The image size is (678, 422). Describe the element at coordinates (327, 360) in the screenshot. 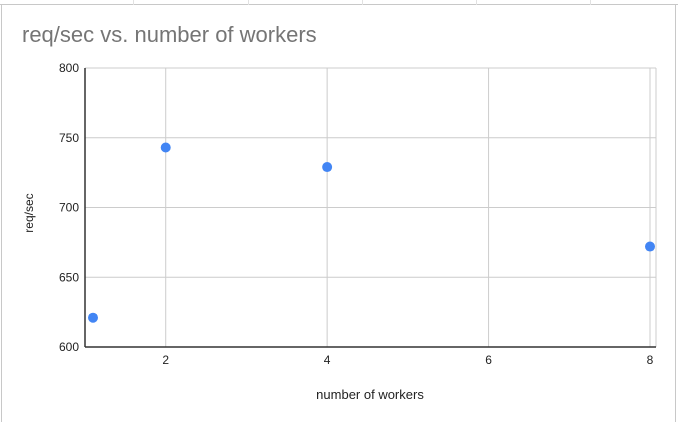

I see `x-tick-label: 4` at that location.